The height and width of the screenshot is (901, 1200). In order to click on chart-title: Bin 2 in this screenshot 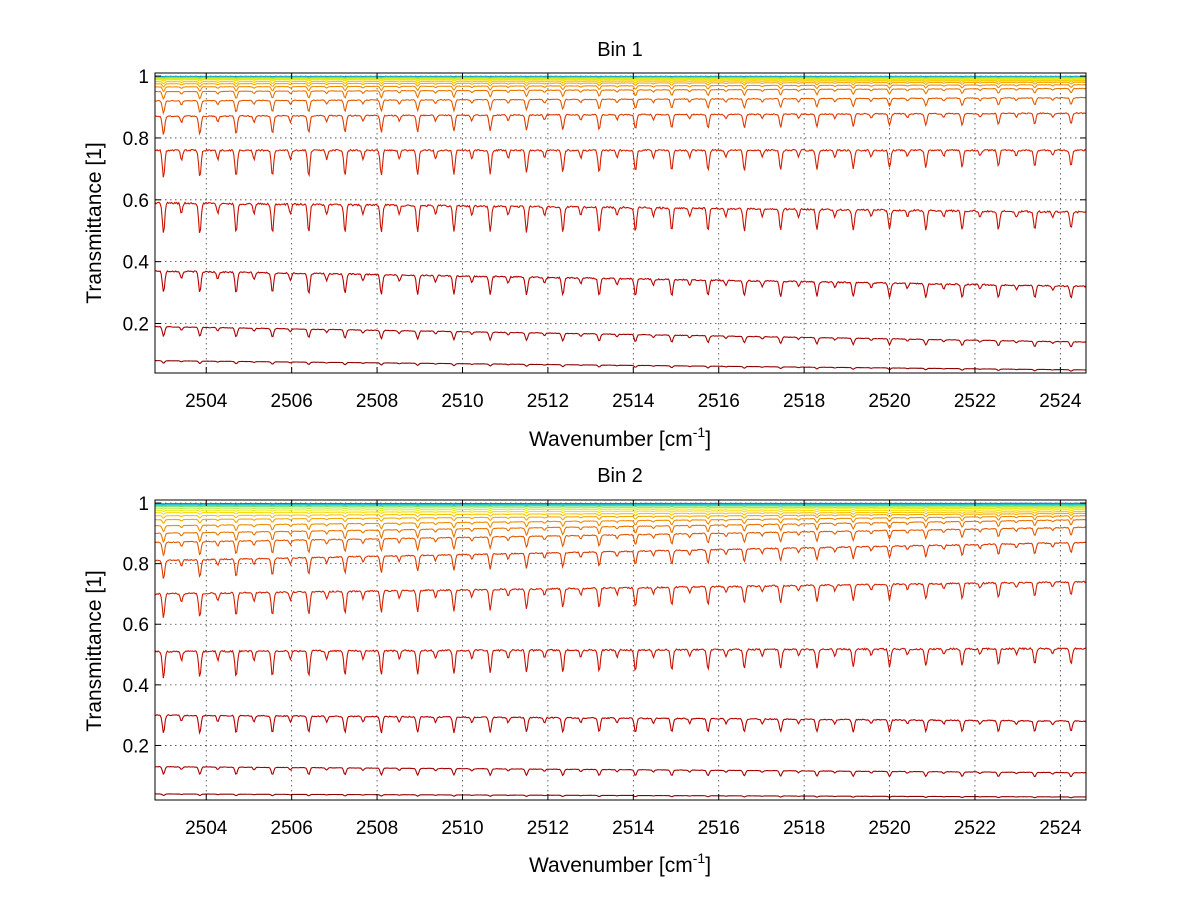, I will do `click(620, 476)`.